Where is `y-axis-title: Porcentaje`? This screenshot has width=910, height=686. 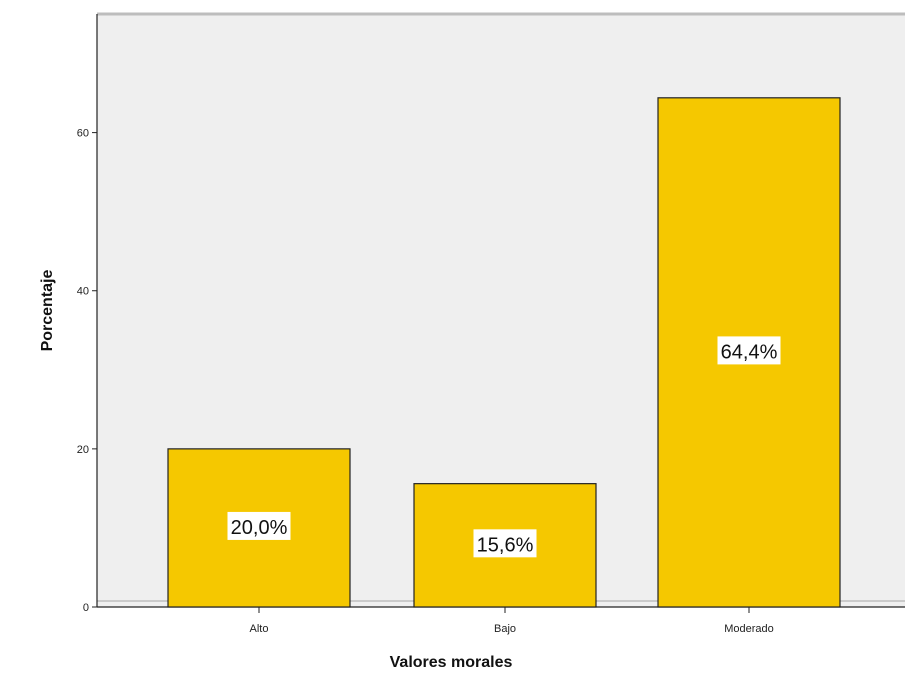
y-axis-title: Porcentaje is located at coordinates (47, 310).